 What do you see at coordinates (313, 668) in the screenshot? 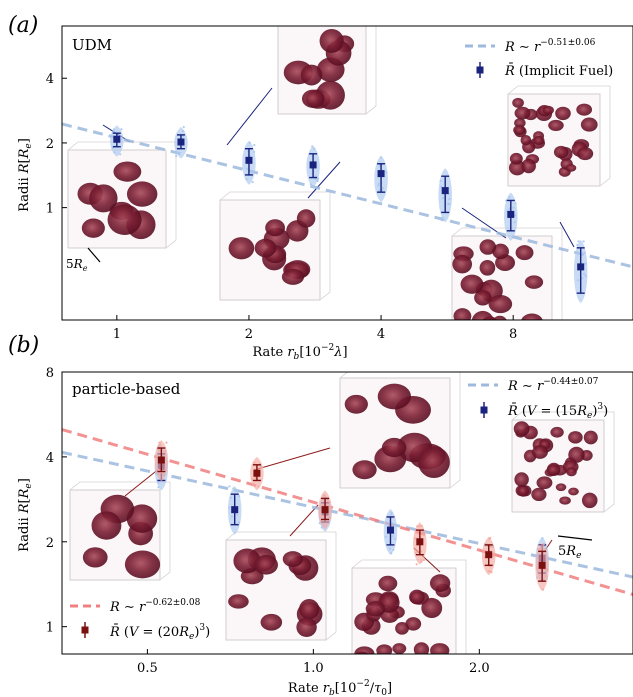
I see `x-tick-label: 1.0` at bounding box center [313, 668].